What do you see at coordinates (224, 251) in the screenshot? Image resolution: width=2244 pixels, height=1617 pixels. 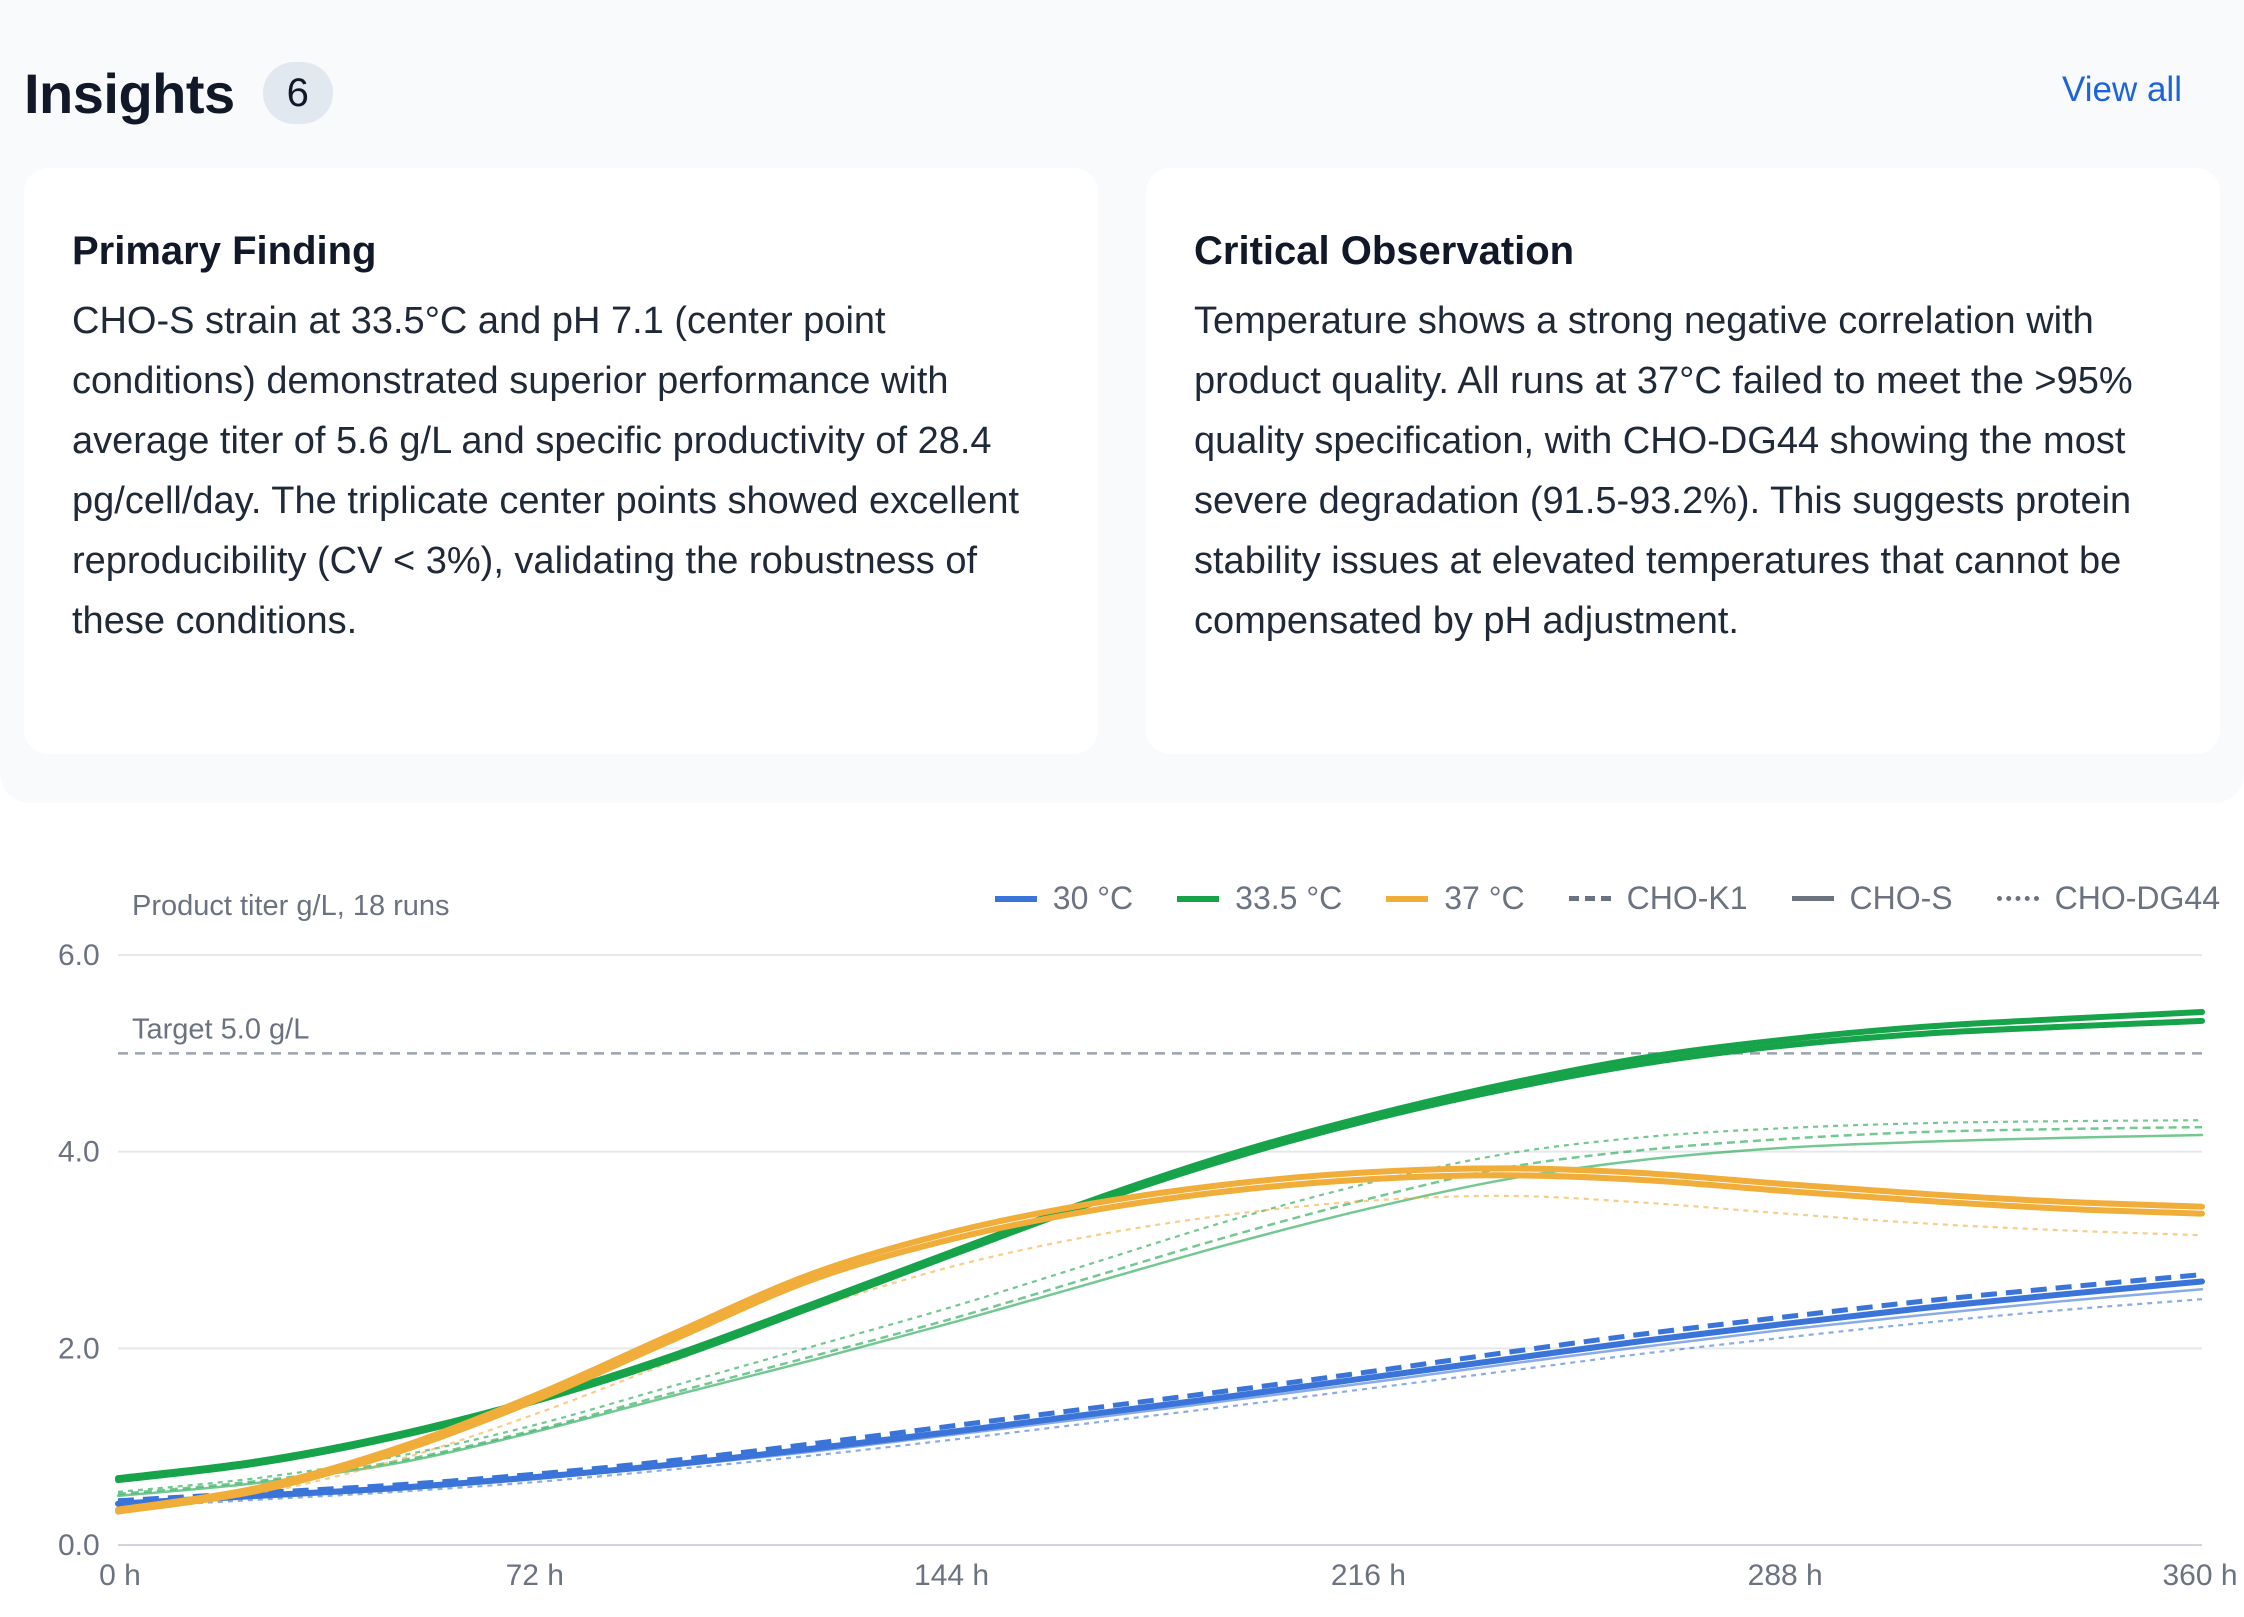 I see `card-title: Primary Finding` at bounding box center [224, 251].